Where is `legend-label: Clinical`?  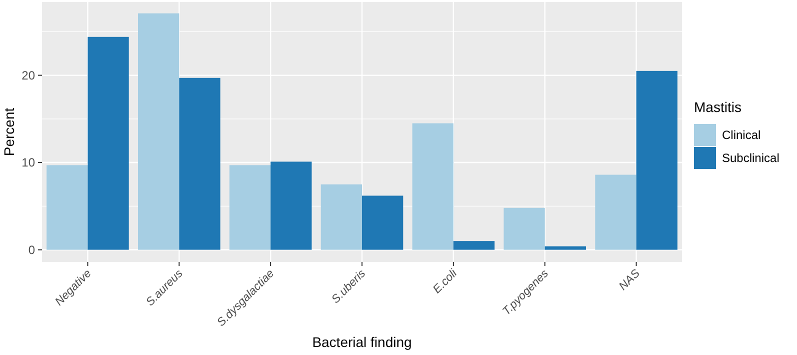
legend-label: Clinical is located at coordinates (741, 135).